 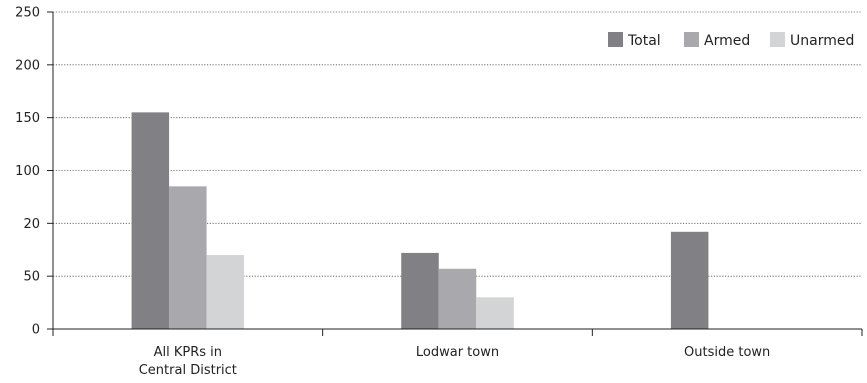 What do you see at coordinates (822, 41) in the screenshot?
I see `legend-label-unarmed: Unarmed` at bounding box center [822, 41].